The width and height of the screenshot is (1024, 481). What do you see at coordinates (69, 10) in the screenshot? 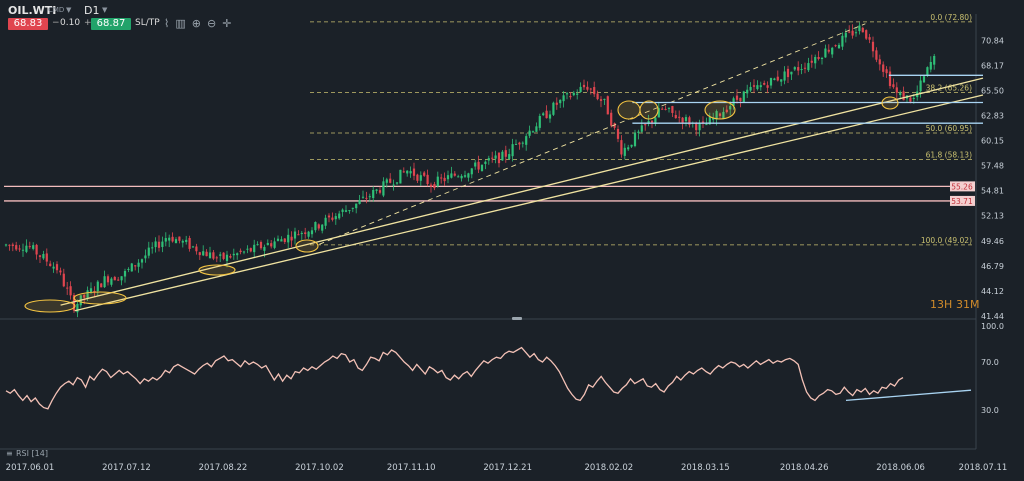
I see `symbol-dropdown-icon: ▼` at bounding box center [69, 10].